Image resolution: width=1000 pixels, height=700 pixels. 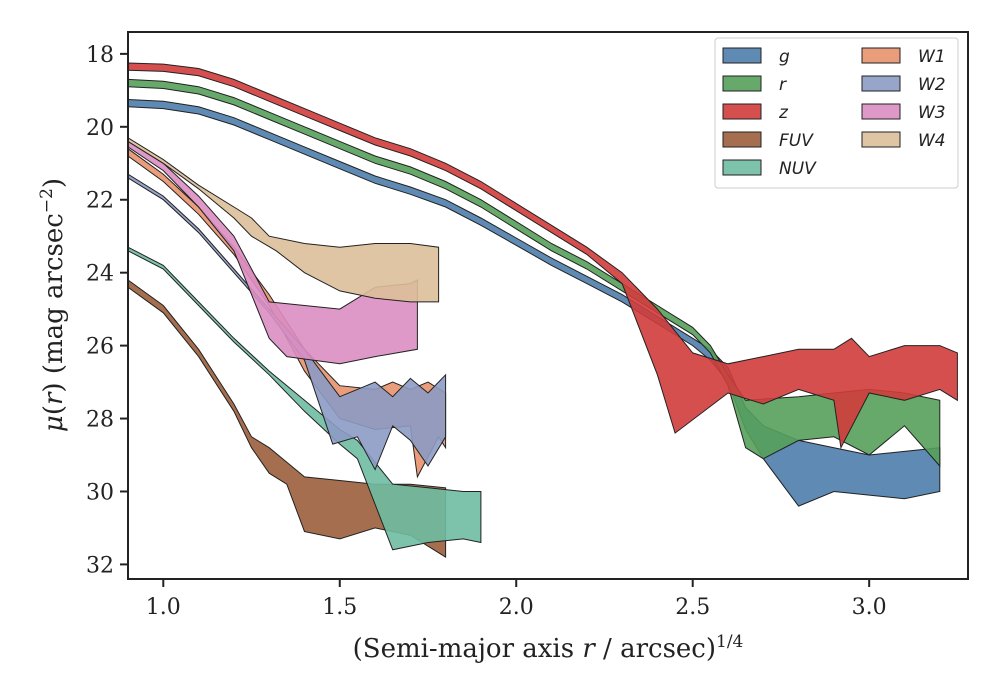 I want to click on y-tick-label: 26, so click(x=100, y=347).